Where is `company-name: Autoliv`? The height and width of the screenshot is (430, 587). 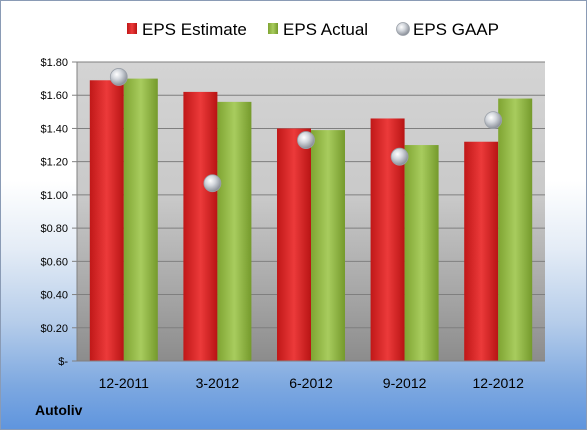
company-name: Autoliv is located at coordinates (59, 410).